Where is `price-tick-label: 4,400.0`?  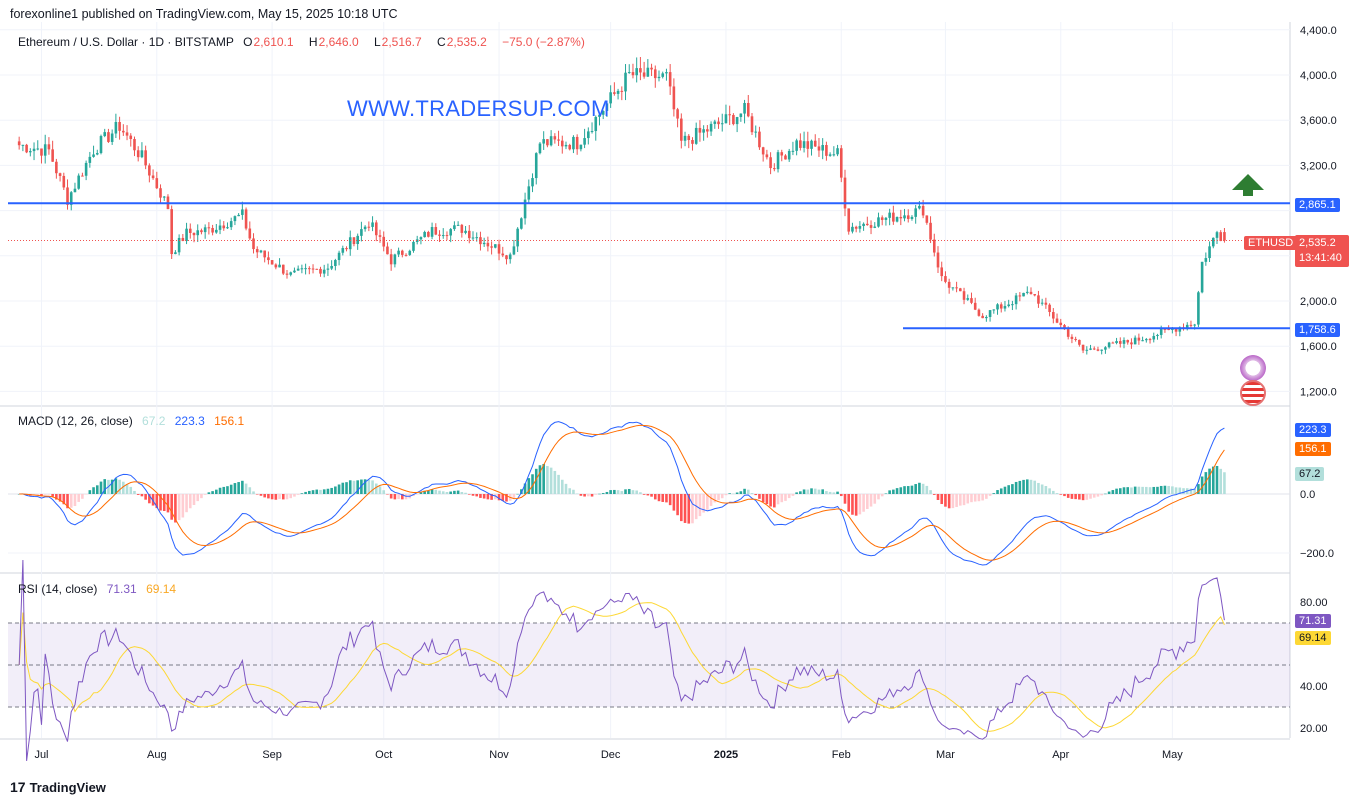 price-tick-label: 4,400.0 is located at coordinates (1318, 31).